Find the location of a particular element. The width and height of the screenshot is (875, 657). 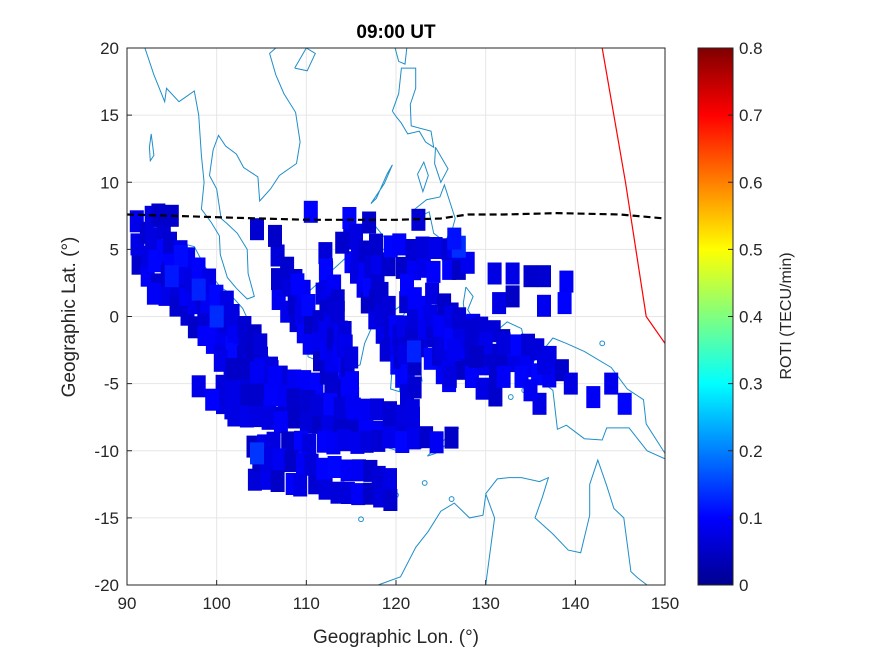

colorbar-tick-label: 0.3 is located at coordinates (751, 384).